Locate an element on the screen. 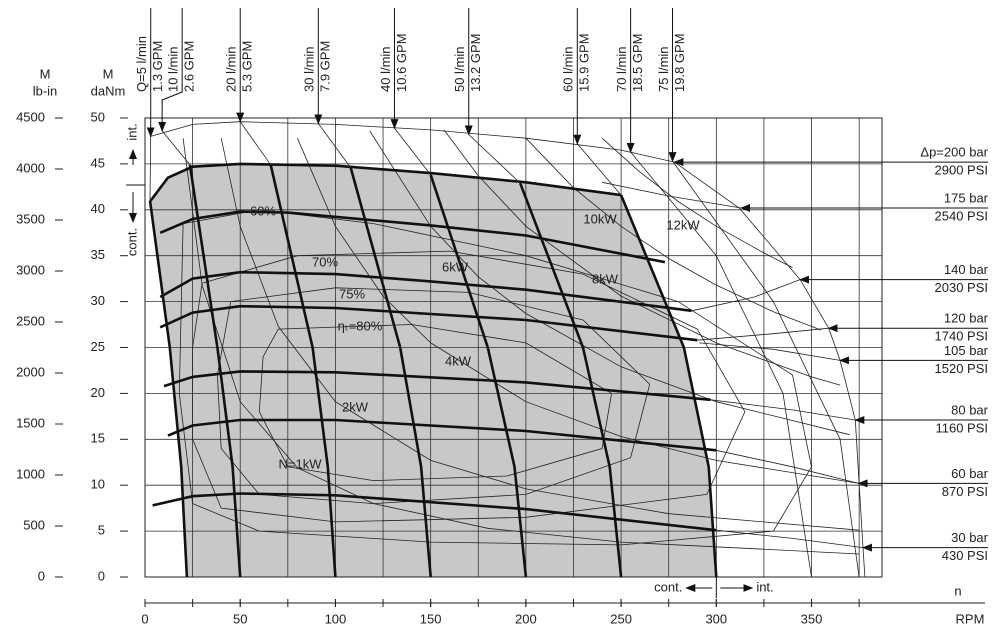 The image size is (1005, 637). pressure-bar-label: 105 bar is located at coordinates (966, 350).